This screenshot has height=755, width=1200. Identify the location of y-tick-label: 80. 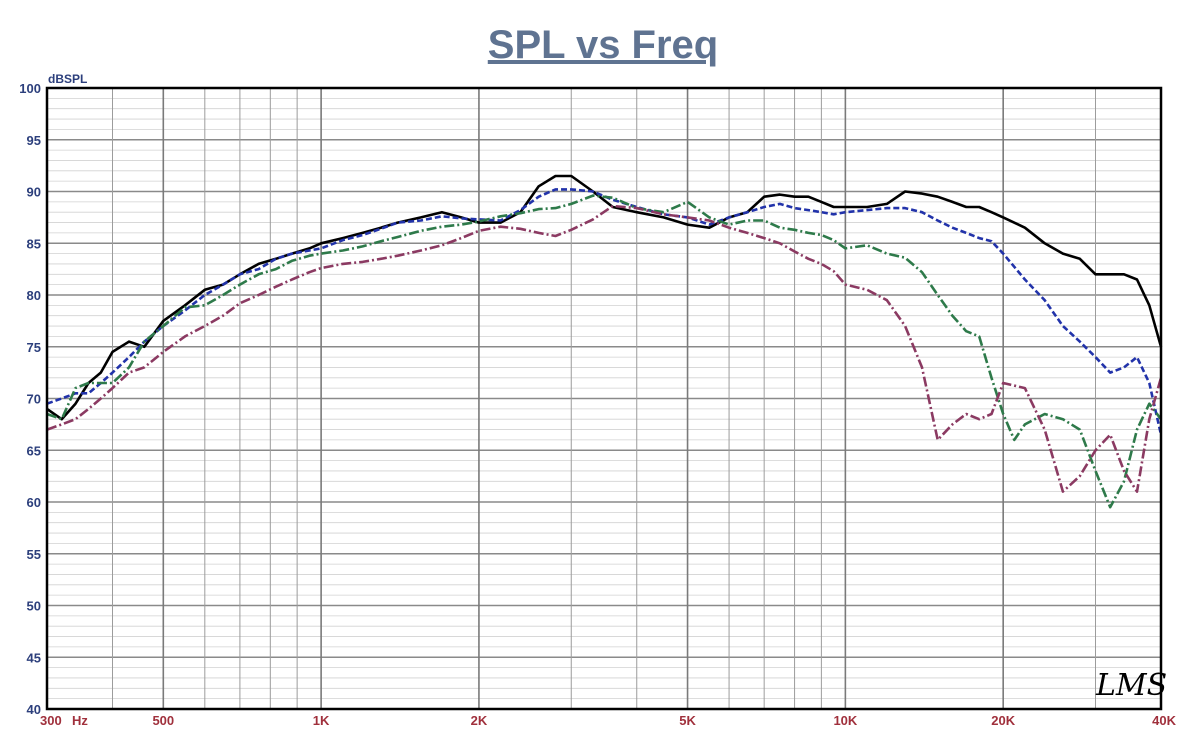
(34, 295).